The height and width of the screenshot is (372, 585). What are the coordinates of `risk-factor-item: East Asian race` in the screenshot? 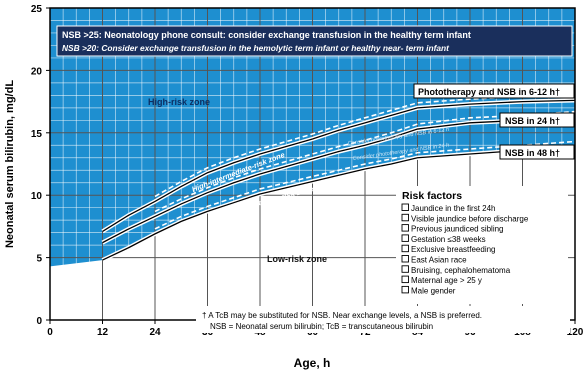 It's located at (439, 260).